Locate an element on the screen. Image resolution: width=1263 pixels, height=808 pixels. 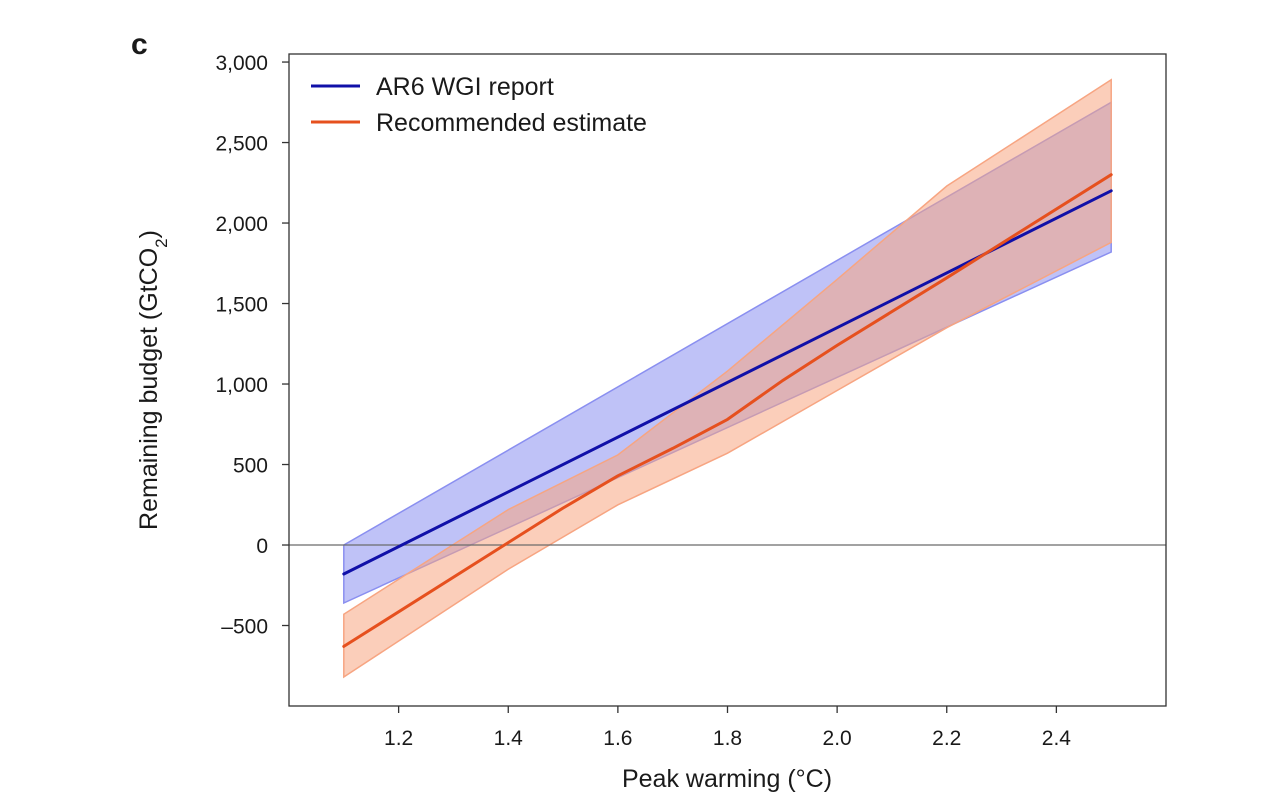
y-tick-label: –500 is located at coordinates (244, 627).